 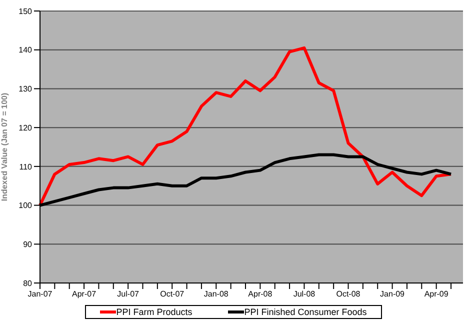 I want to click on y-tick-label: 80, so click(x=28, y=283).